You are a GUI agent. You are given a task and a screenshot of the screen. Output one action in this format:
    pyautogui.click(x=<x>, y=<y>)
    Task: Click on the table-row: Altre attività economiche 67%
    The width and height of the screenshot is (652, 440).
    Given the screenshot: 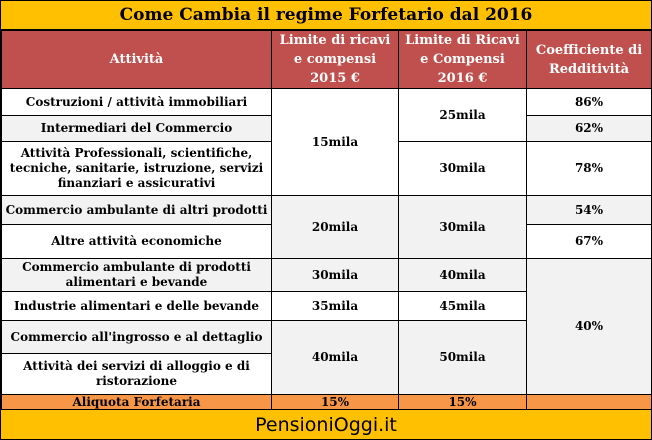 What is the action you would take?
    pyautogui.click(x=326, y=241)
    